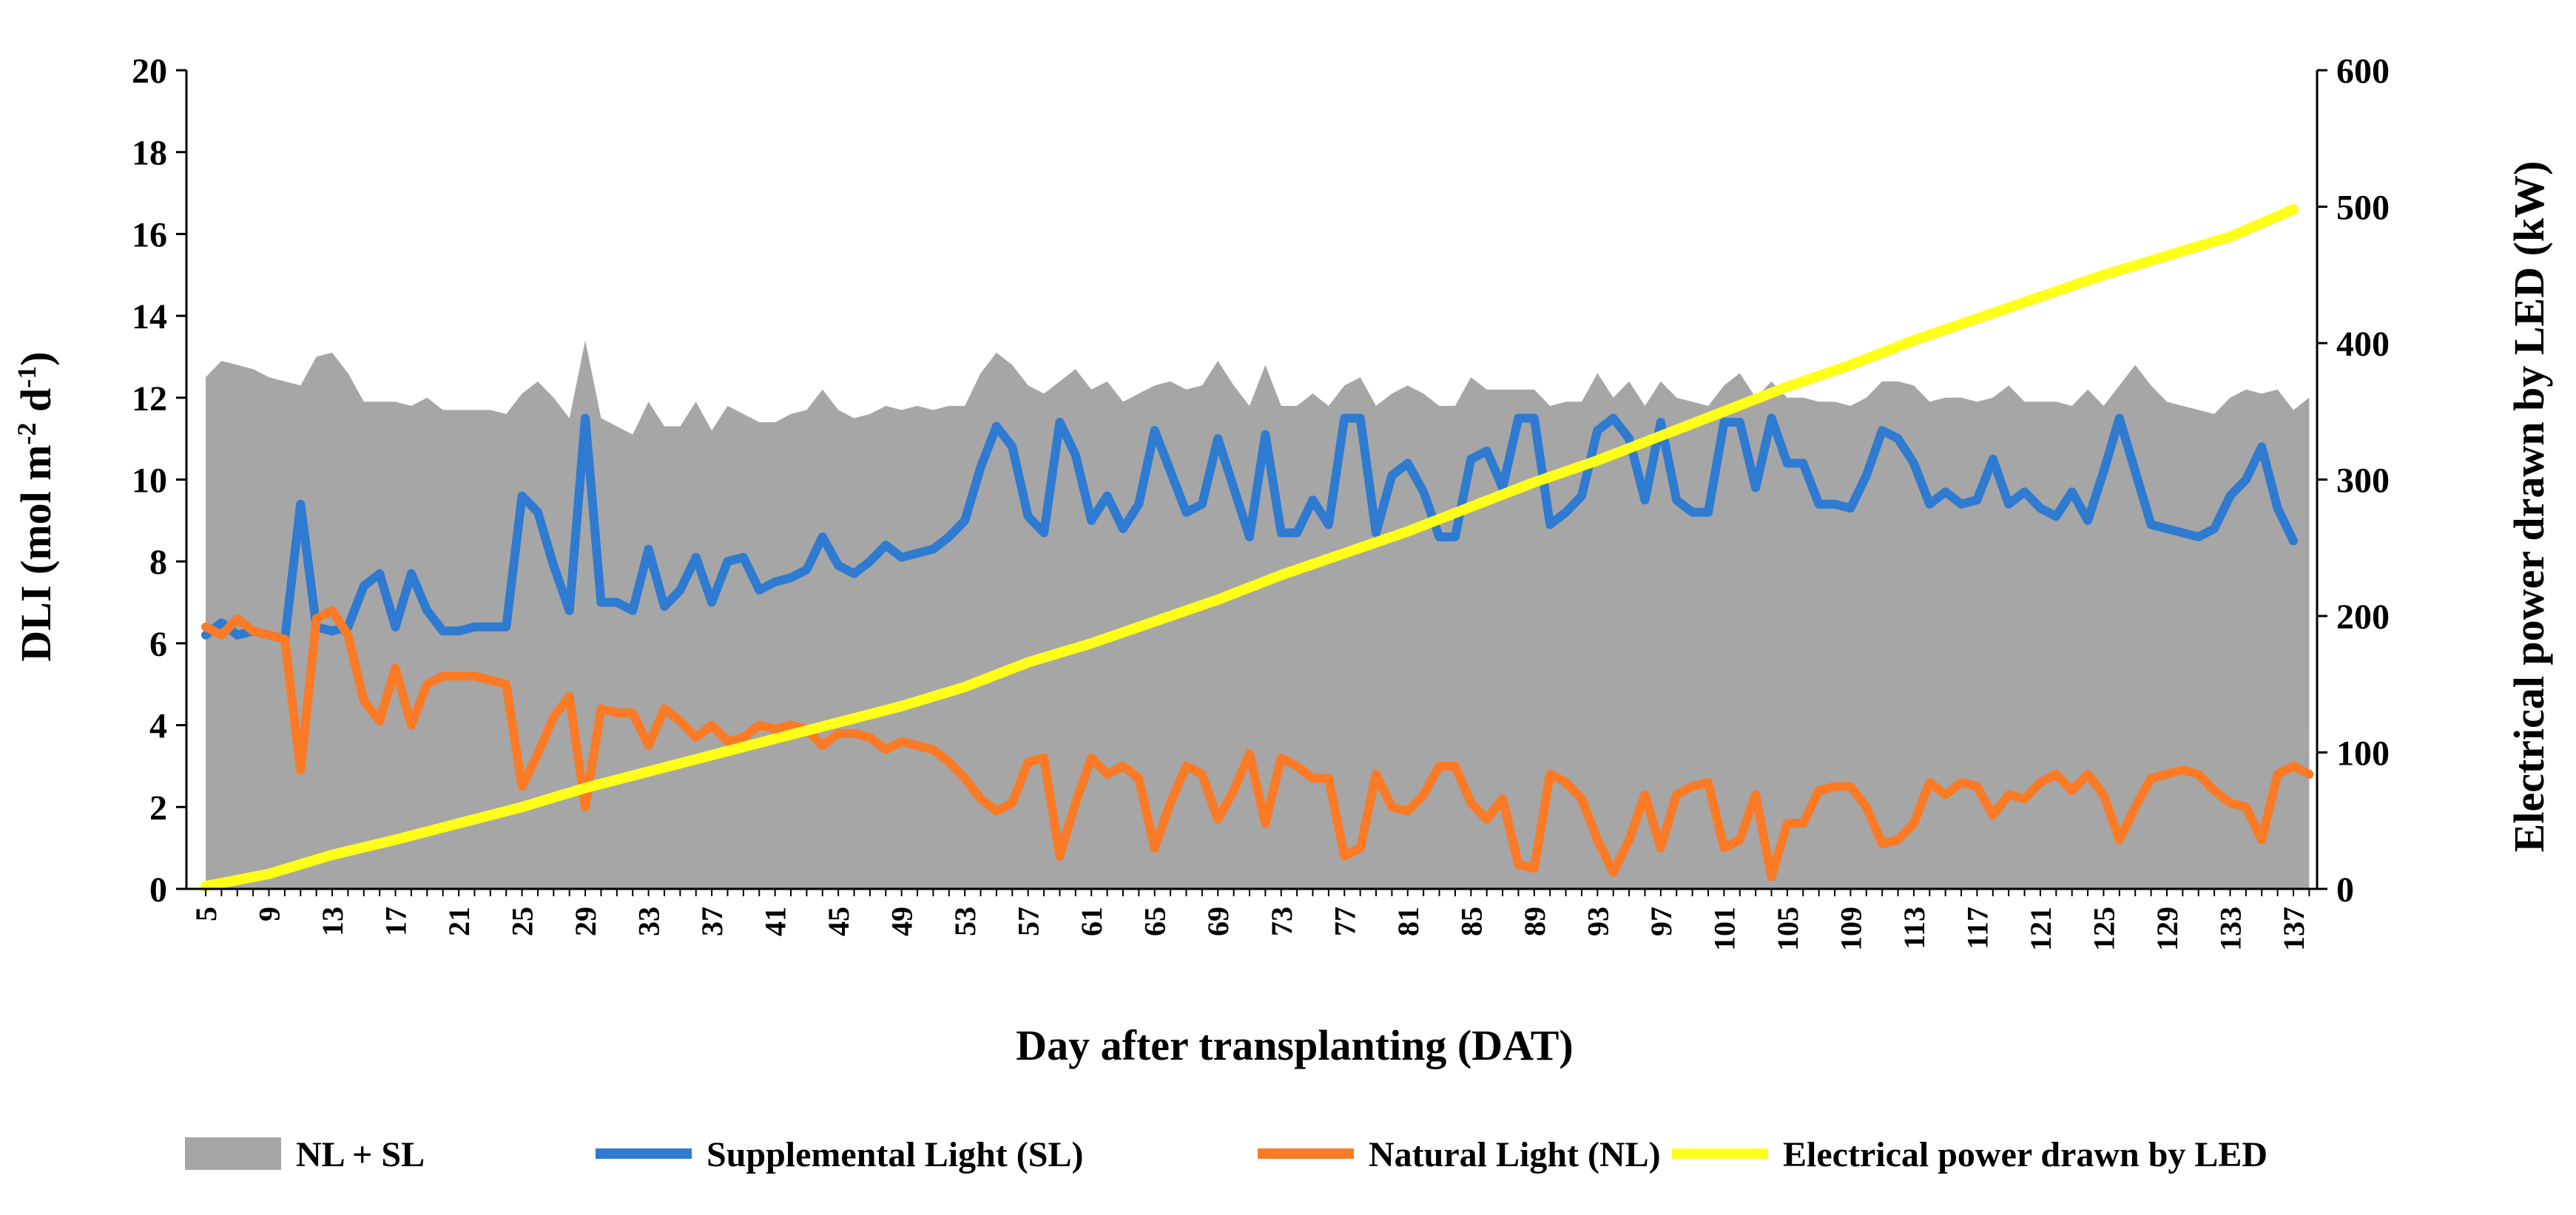  What do you see at coordinates (158, 726) in the screenshot?
I see `y-left-tick-label: 4` at bounding box center [158, 726].